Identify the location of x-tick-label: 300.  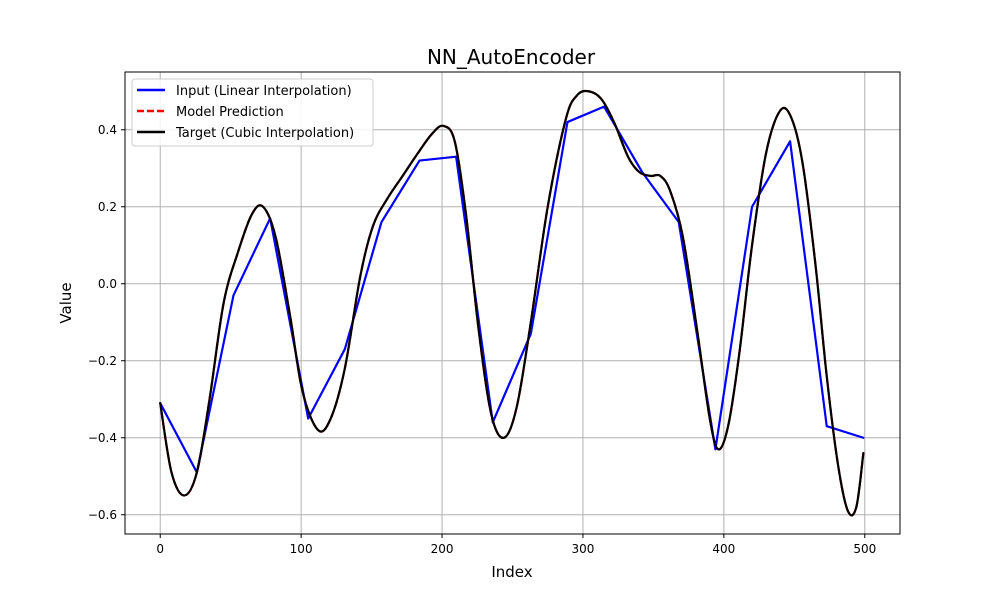
(583, 549).